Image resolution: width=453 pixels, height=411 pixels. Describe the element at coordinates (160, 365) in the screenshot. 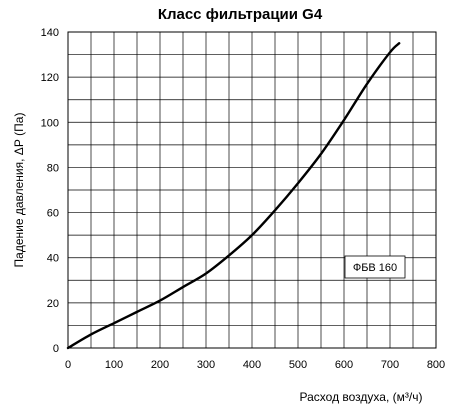

I see `x-tick-label: 200` at that location.